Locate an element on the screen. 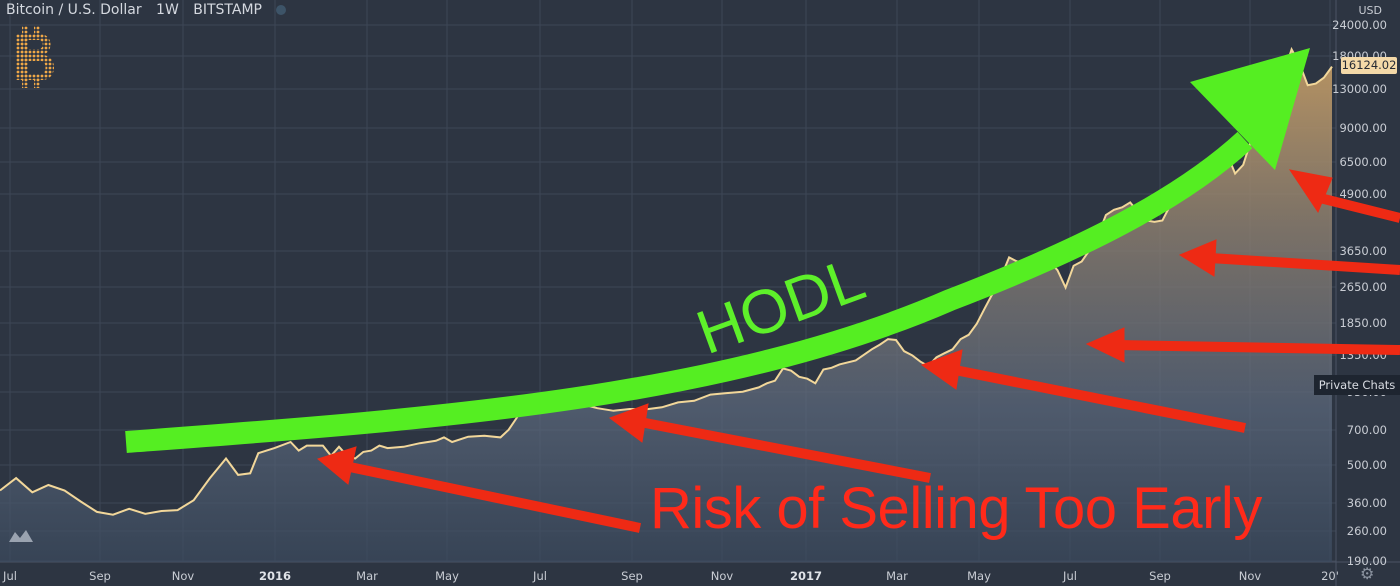 The height and width of the screenshot is (586, 1400). y-tick-label: 9000.00 is located at coordinates (1363, 128).